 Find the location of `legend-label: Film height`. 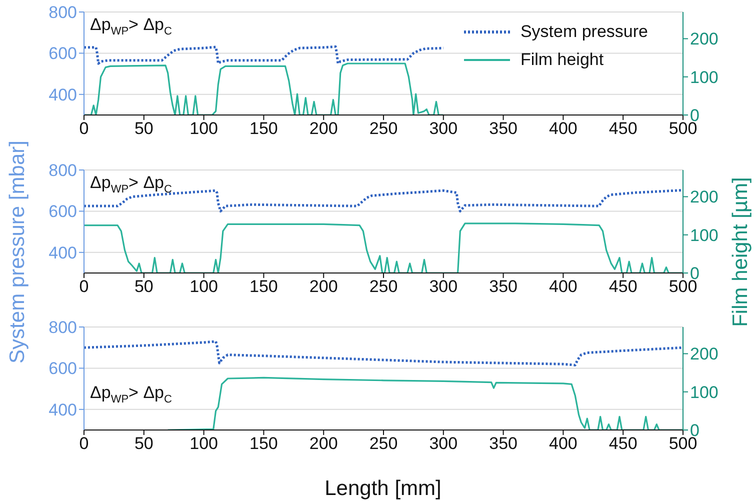

legend-label: Film height is located at coordinates (562, 60).